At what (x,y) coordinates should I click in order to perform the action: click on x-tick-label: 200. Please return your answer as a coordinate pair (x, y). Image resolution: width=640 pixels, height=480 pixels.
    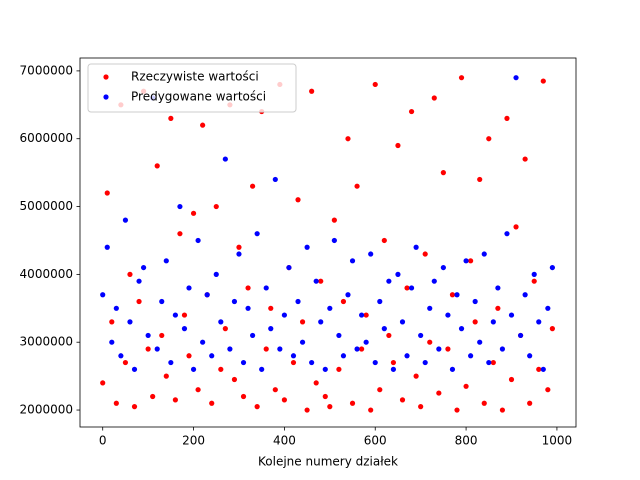
    Looking at the image, I should click on (193, 441).